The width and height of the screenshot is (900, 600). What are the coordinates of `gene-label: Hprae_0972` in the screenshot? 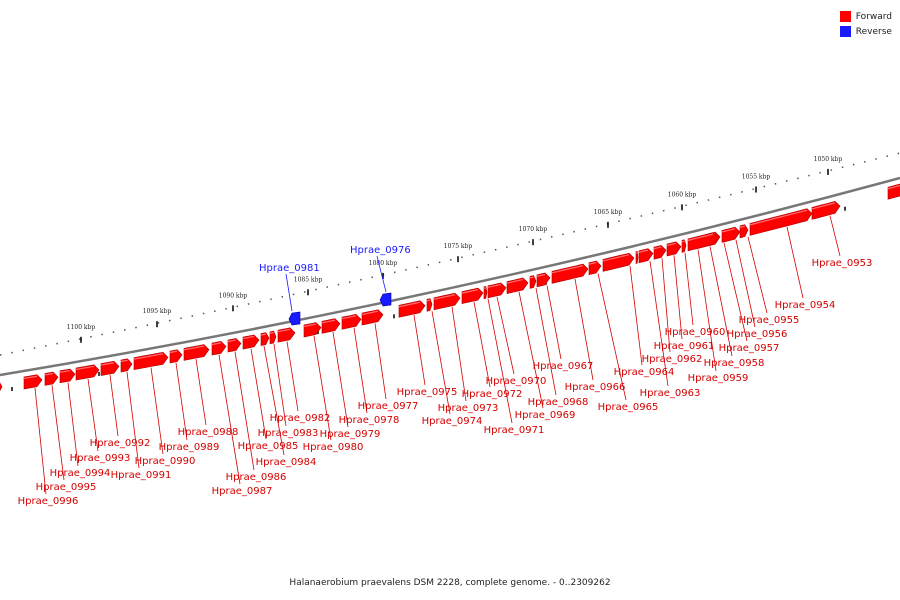 It's located at (492, 394).